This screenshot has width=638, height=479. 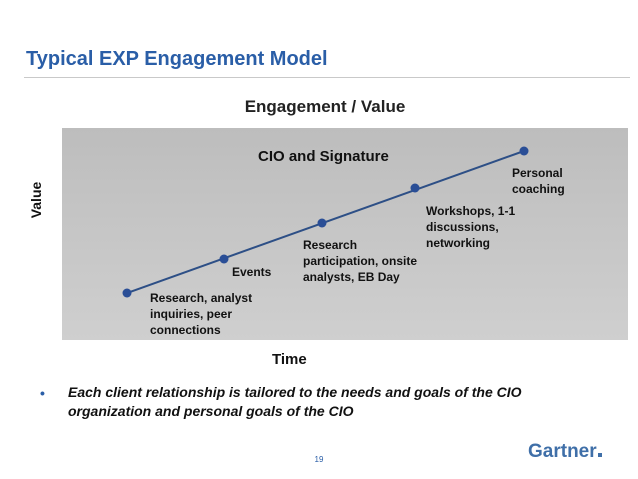 What do you see at coordinates (319, 459) in the screenshot?
I see `page-number: 19` at bounding box center [319, 459].